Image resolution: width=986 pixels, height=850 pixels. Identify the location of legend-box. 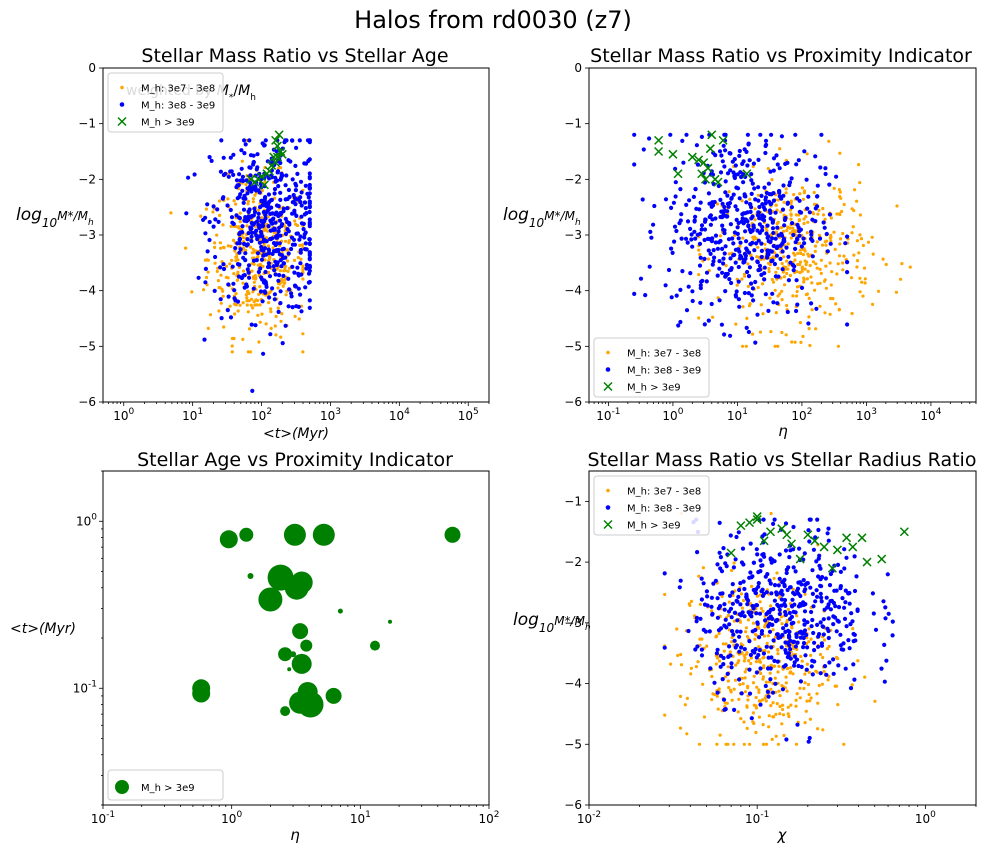
(651, 367).